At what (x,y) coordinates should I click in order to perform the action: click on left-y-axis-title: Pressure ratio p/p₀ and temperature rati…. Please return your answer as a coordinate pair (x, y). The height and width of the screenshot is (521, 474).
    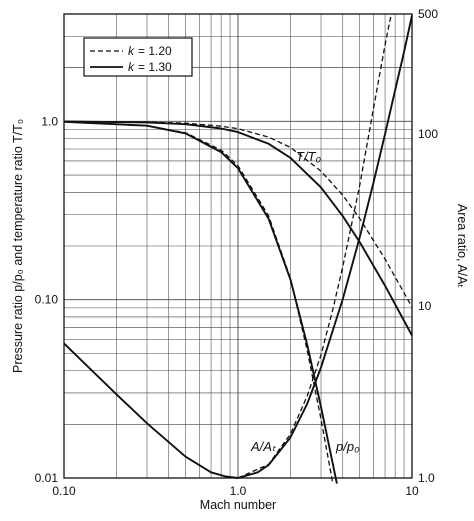
    Looking at the image, I should click on (18, 246).